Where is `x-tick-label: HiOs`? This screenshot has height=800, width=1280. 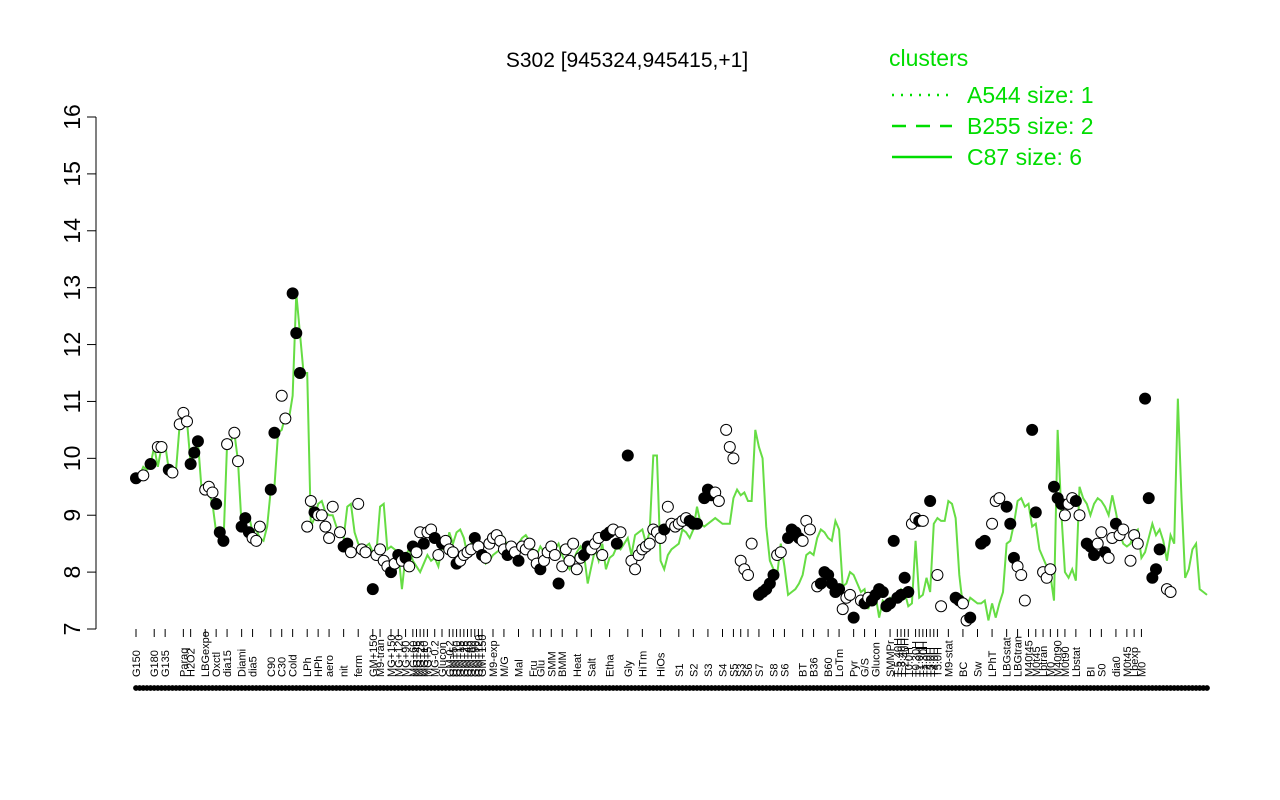
x-tick-label: HiOs is located at coordinates (662, 664).